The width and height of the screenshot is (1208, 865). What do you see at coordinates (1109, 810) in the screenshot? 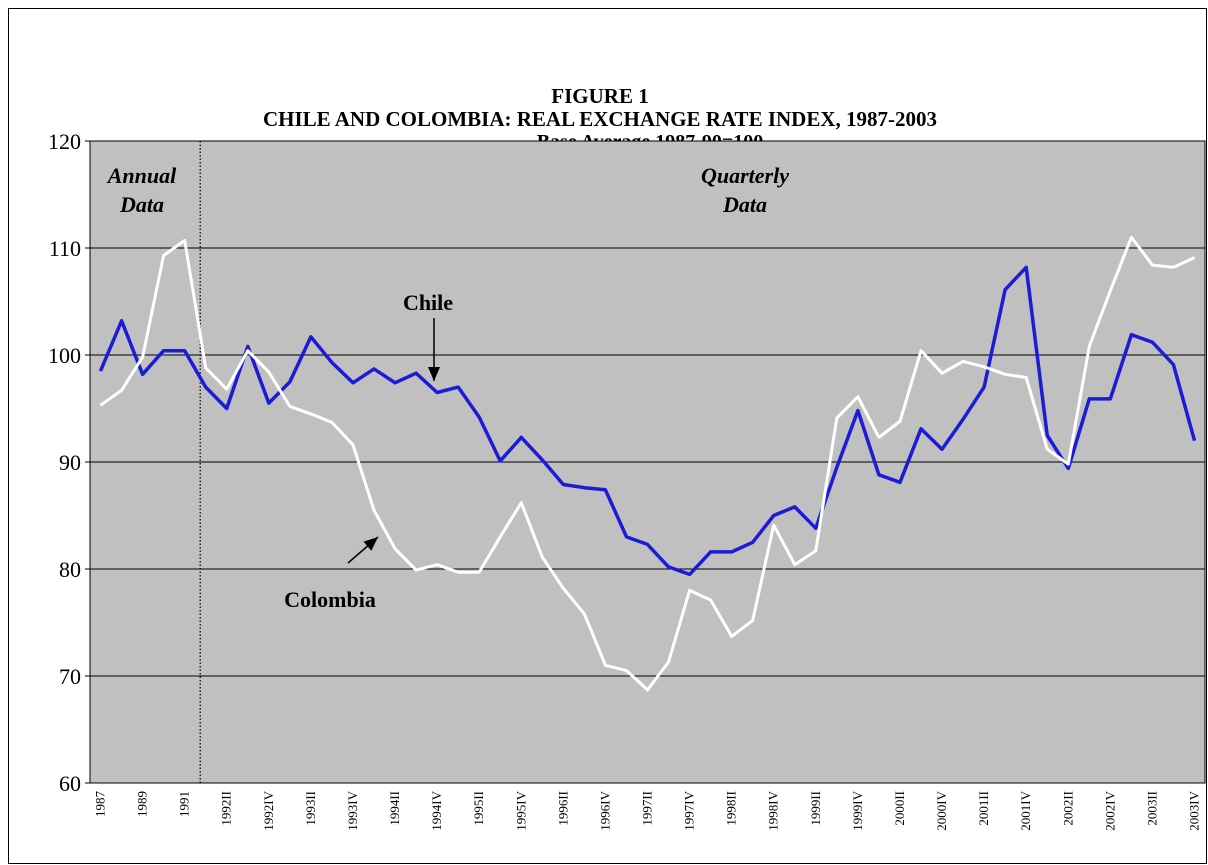
I see `x-tick-label: 2002IV` at bounding box center [1109, 810].